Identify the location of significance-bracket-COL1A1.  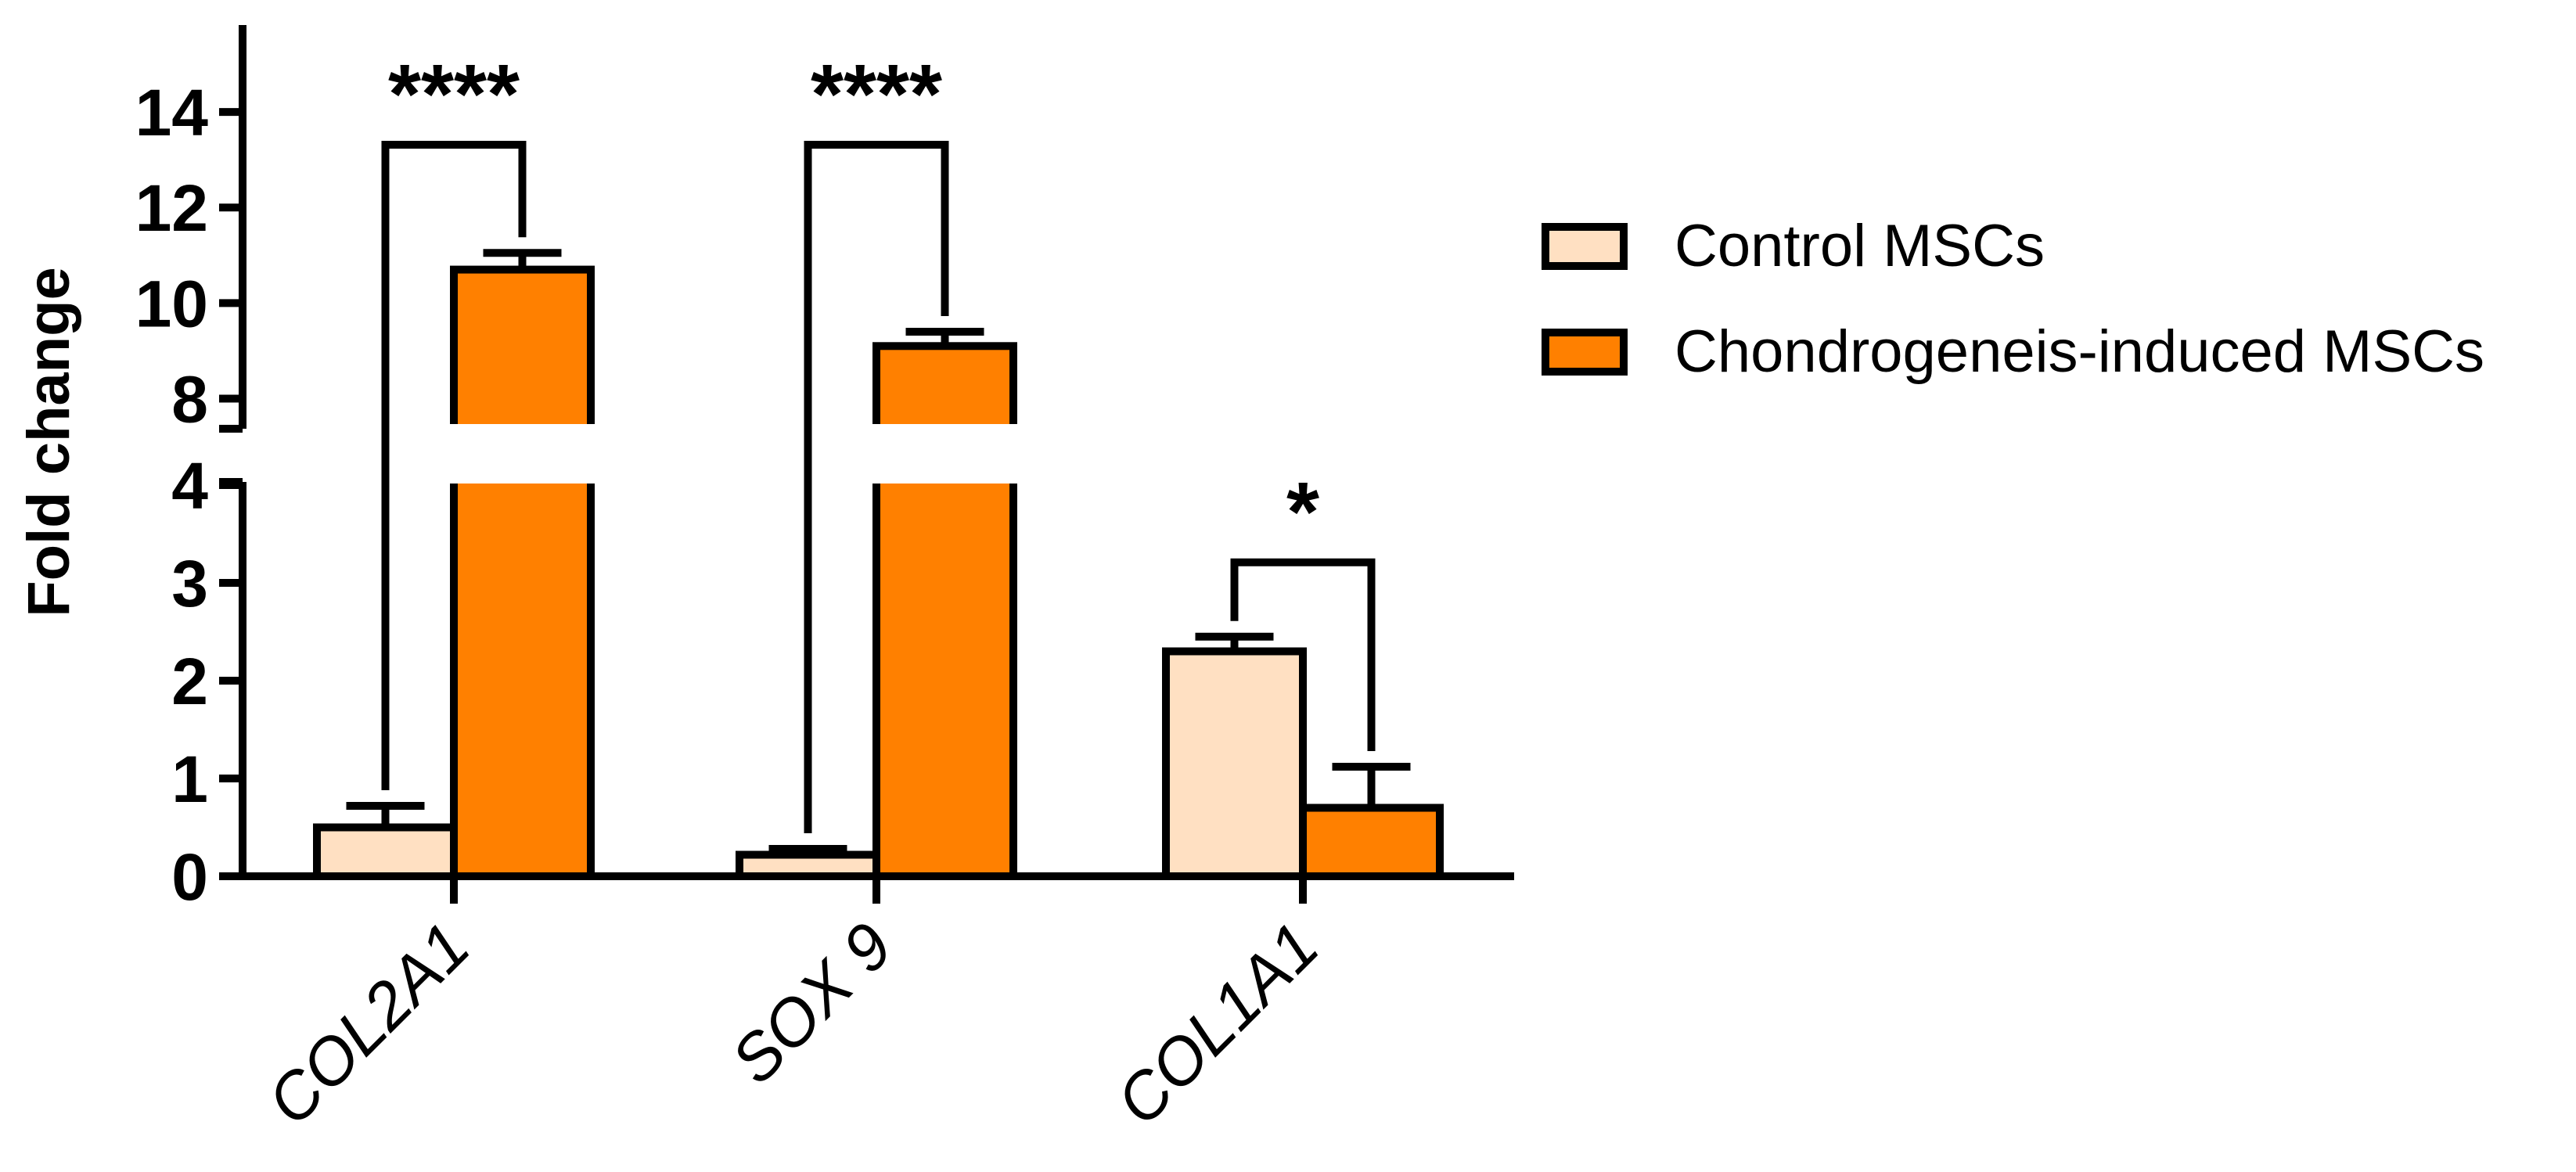
(1303, 655).